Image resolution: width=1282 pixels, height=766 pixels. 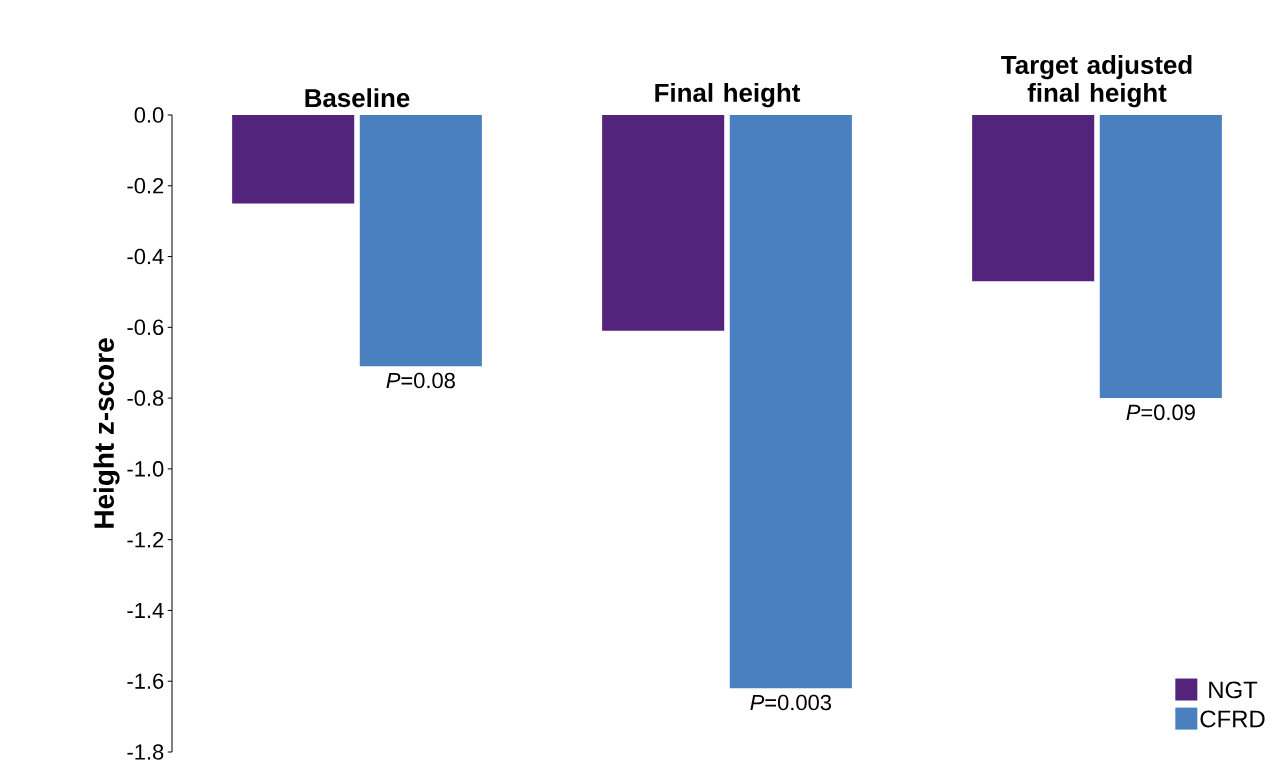 I want to click on y-tick-label: -1.2, so click(x=145, y=540).